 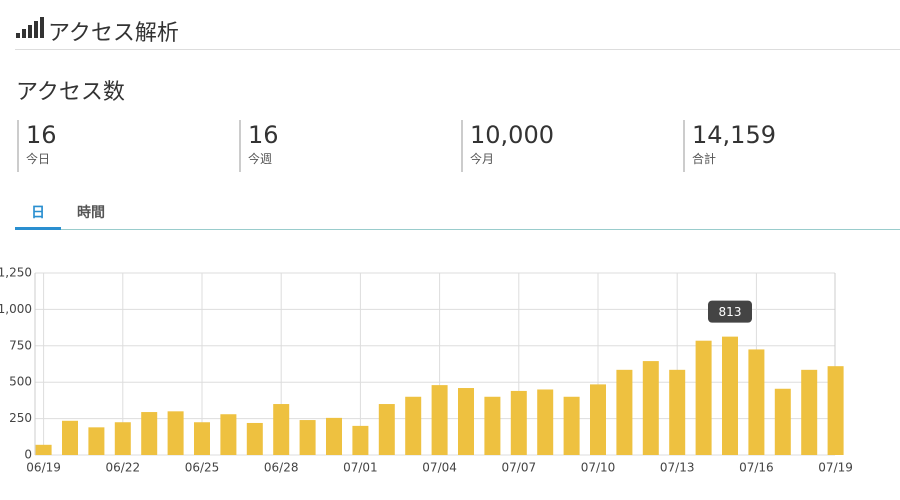 I want to click on x-tick-label: 07/01, so click(x=360, y=468).